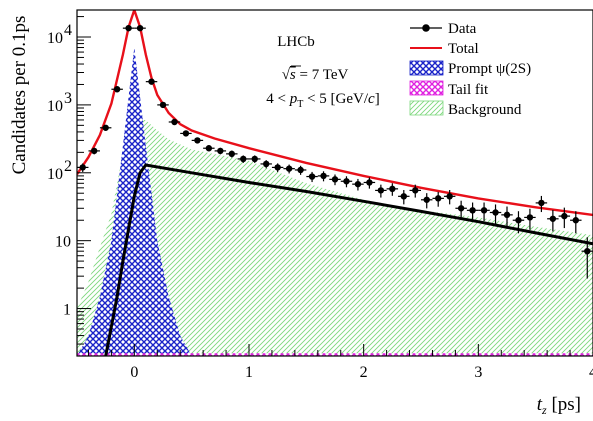  I want to click on x-tick-label: 4, so click(591, 372).